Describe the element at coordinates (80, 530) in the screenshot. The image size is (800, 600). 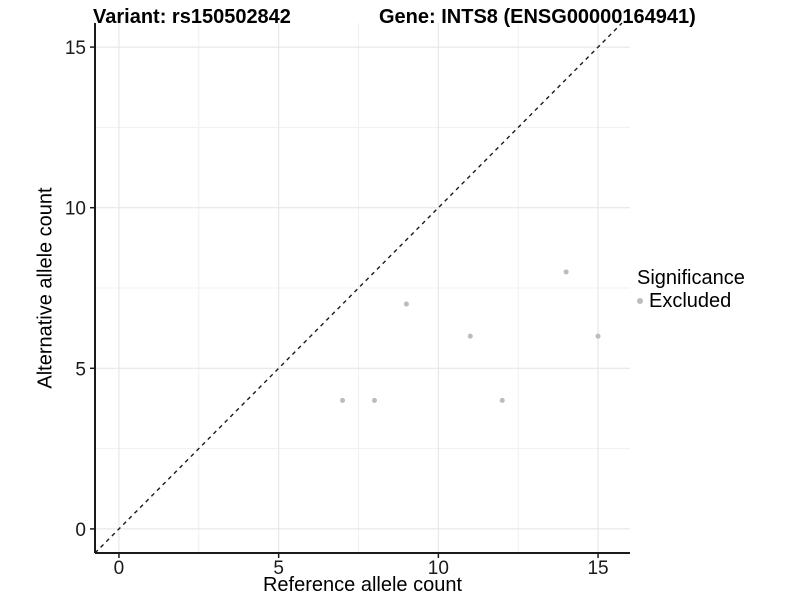
I see `y-tick-label: 0` at that location.